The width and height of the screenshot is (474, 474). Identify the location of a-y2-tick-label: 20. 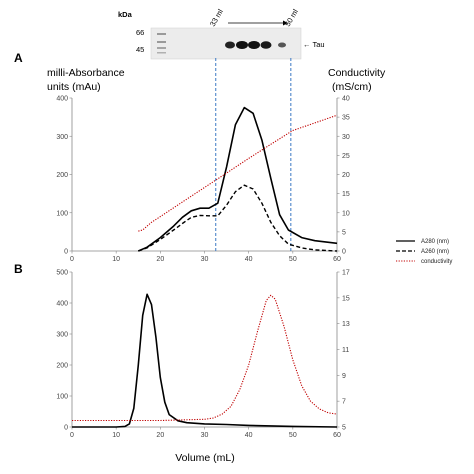
(346, 175).